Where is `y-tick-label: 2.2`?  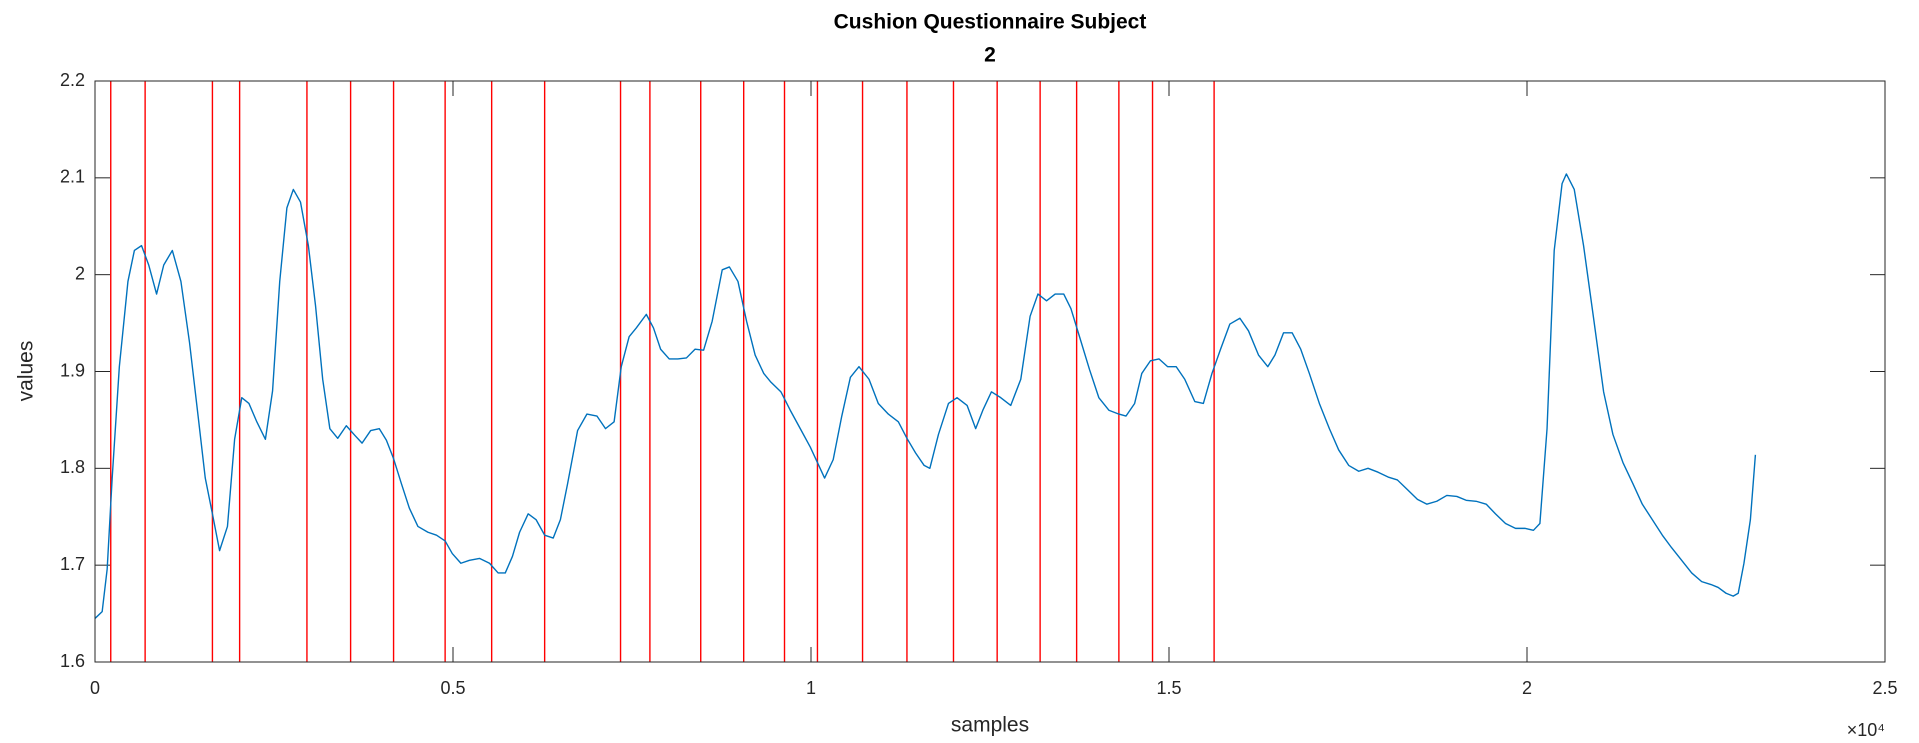
y-tick-label: 2.2 is located at coordinates (72, 80).